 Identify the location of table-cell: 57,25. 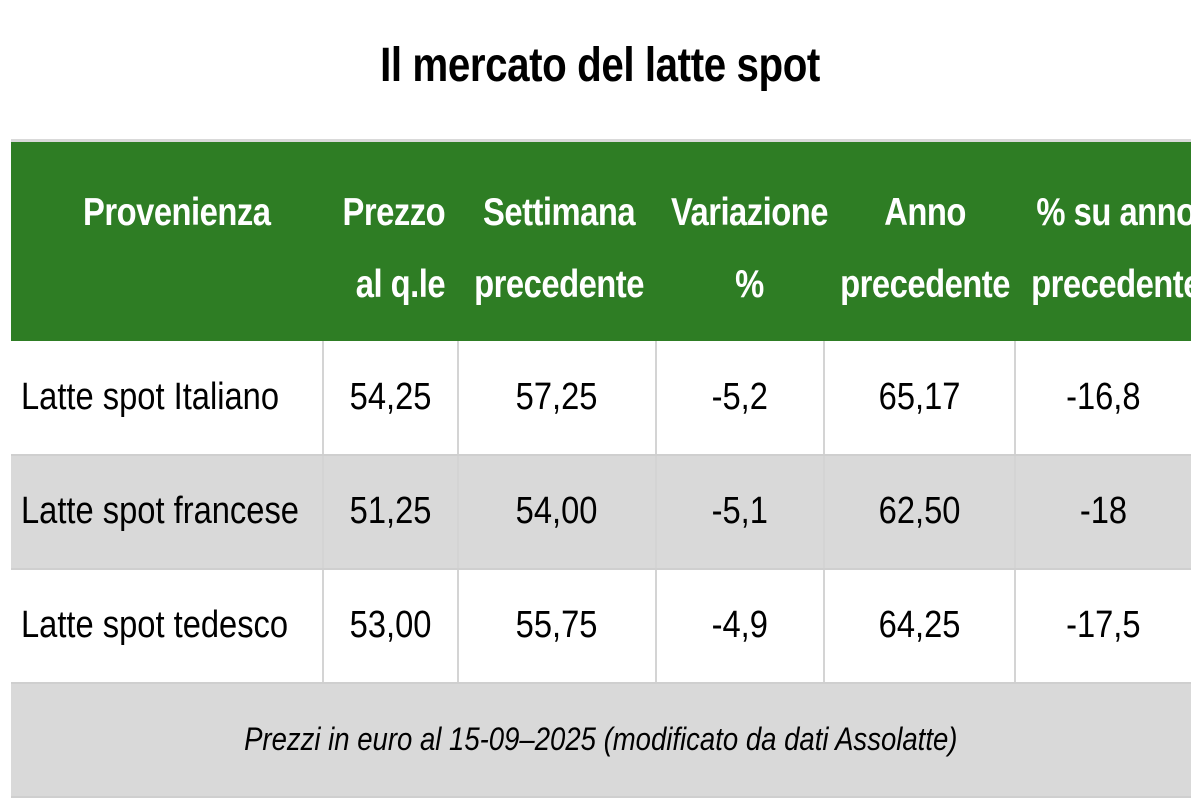
(557, 398).